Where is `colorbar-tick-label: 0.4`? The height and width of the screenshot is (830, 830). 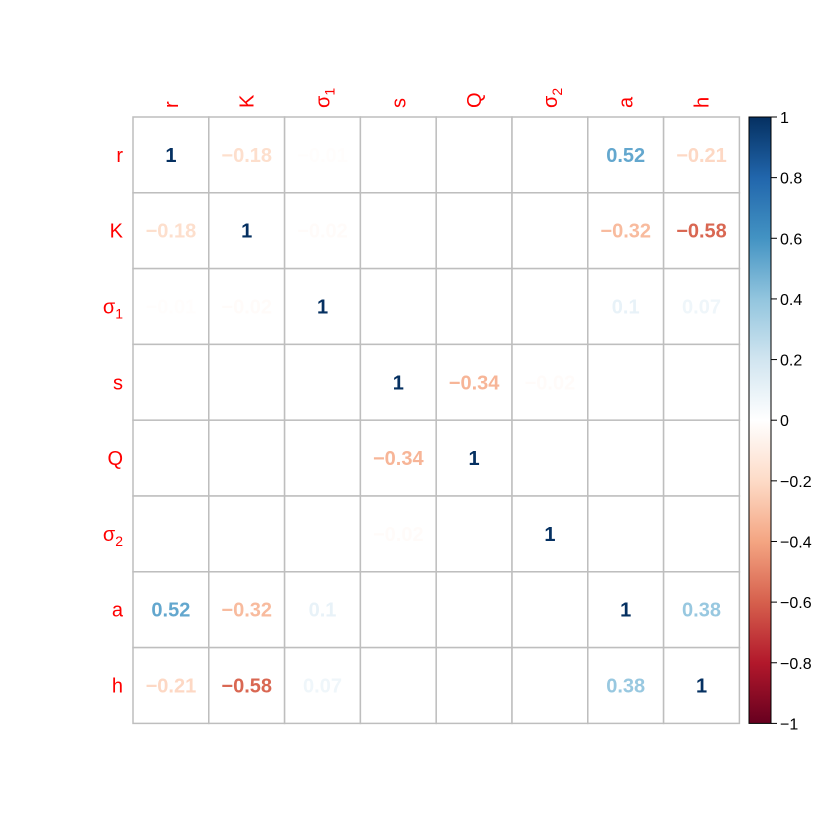
colorbar-tick-label: 0.4 is located at coordinates (791, 300).